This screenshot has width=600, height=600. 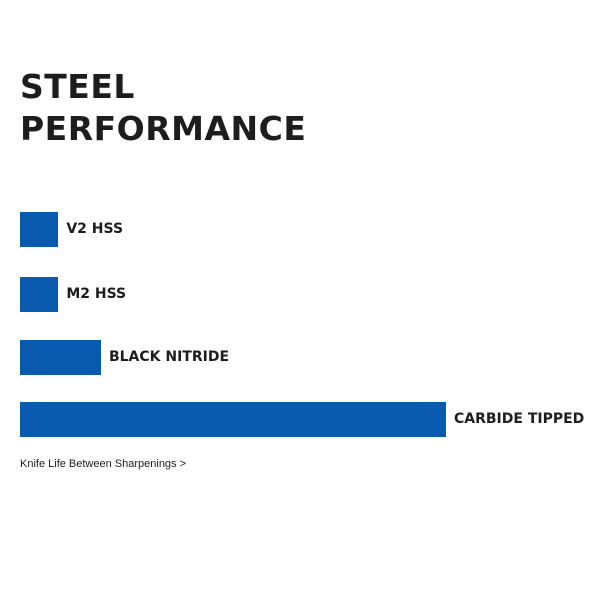 I want to click on chart-title: STEEL PERFORMANCE, so click(x=163, y=107).